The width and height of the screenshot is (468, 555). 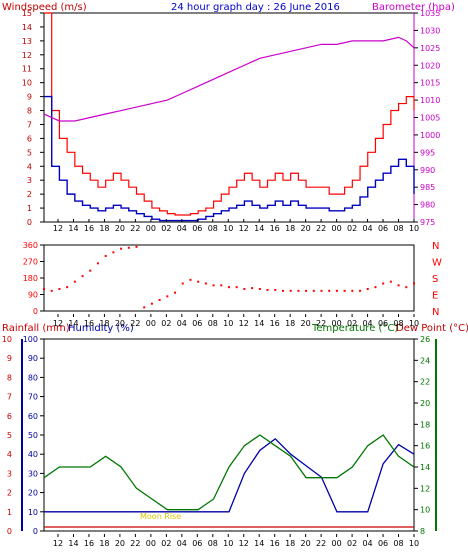 What do you see at coordinates (367, 228) in the screenshot?
I see `x-tick-label: 04` at bounding box center [367, 228].